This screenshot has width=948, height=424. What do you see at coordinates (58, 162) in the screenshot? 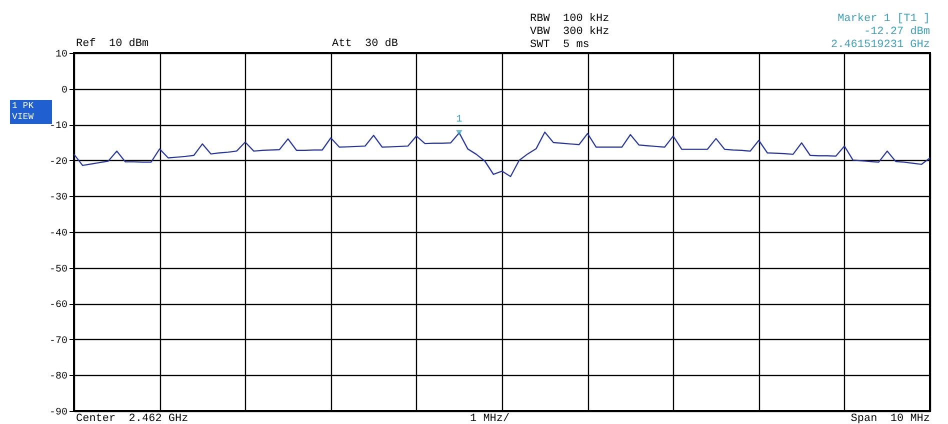
I see `y-tick-label: -20` at bounding box center [58, 162].